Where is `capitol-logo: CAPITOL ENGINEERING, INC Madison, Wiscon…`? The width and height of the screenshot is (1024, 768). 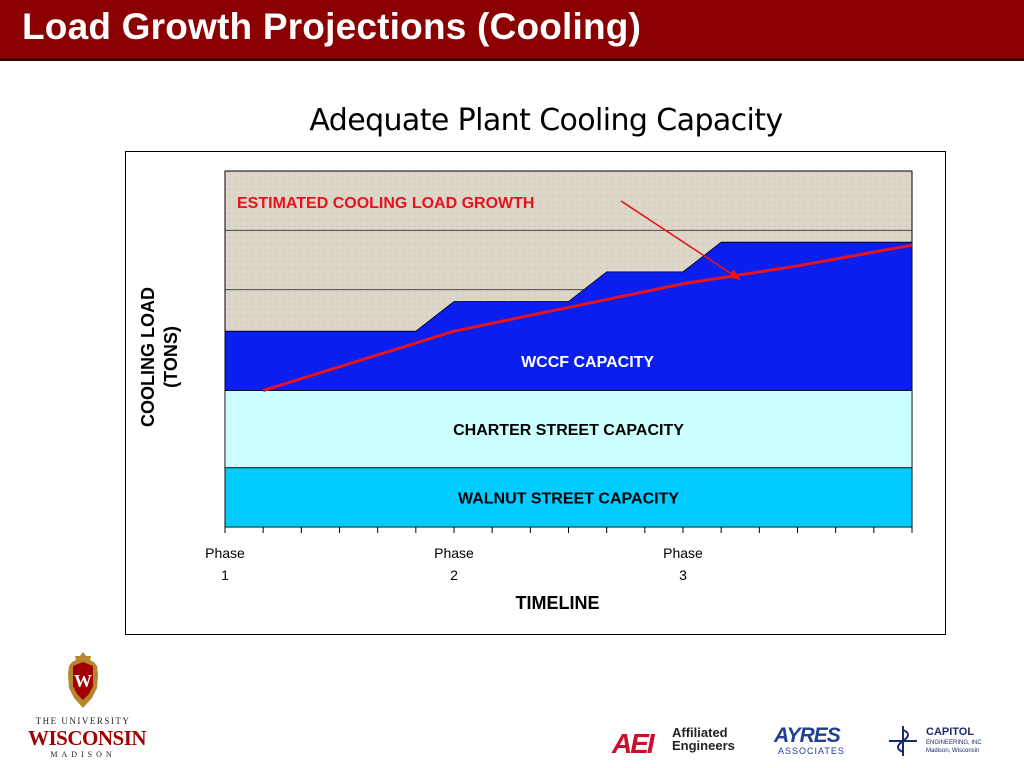
capitol-logo: CAPITOL ENGINEERING, INC Madison, Wiscon… is located at coordinates (941, 742).